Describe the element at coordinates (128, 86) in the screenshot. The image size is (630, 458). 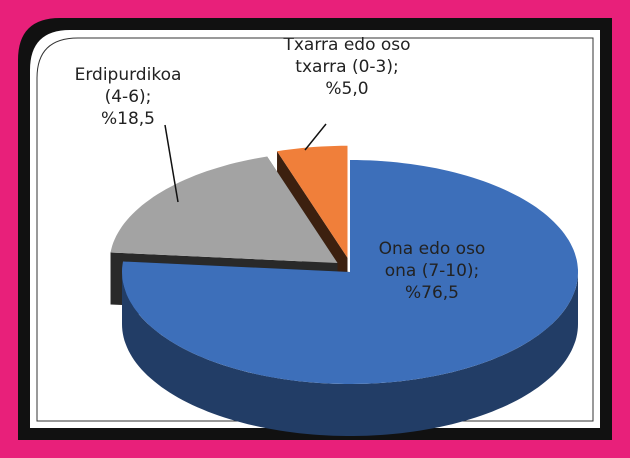
I see `category-label: Erdipurdikoa (4-6);` at that location.